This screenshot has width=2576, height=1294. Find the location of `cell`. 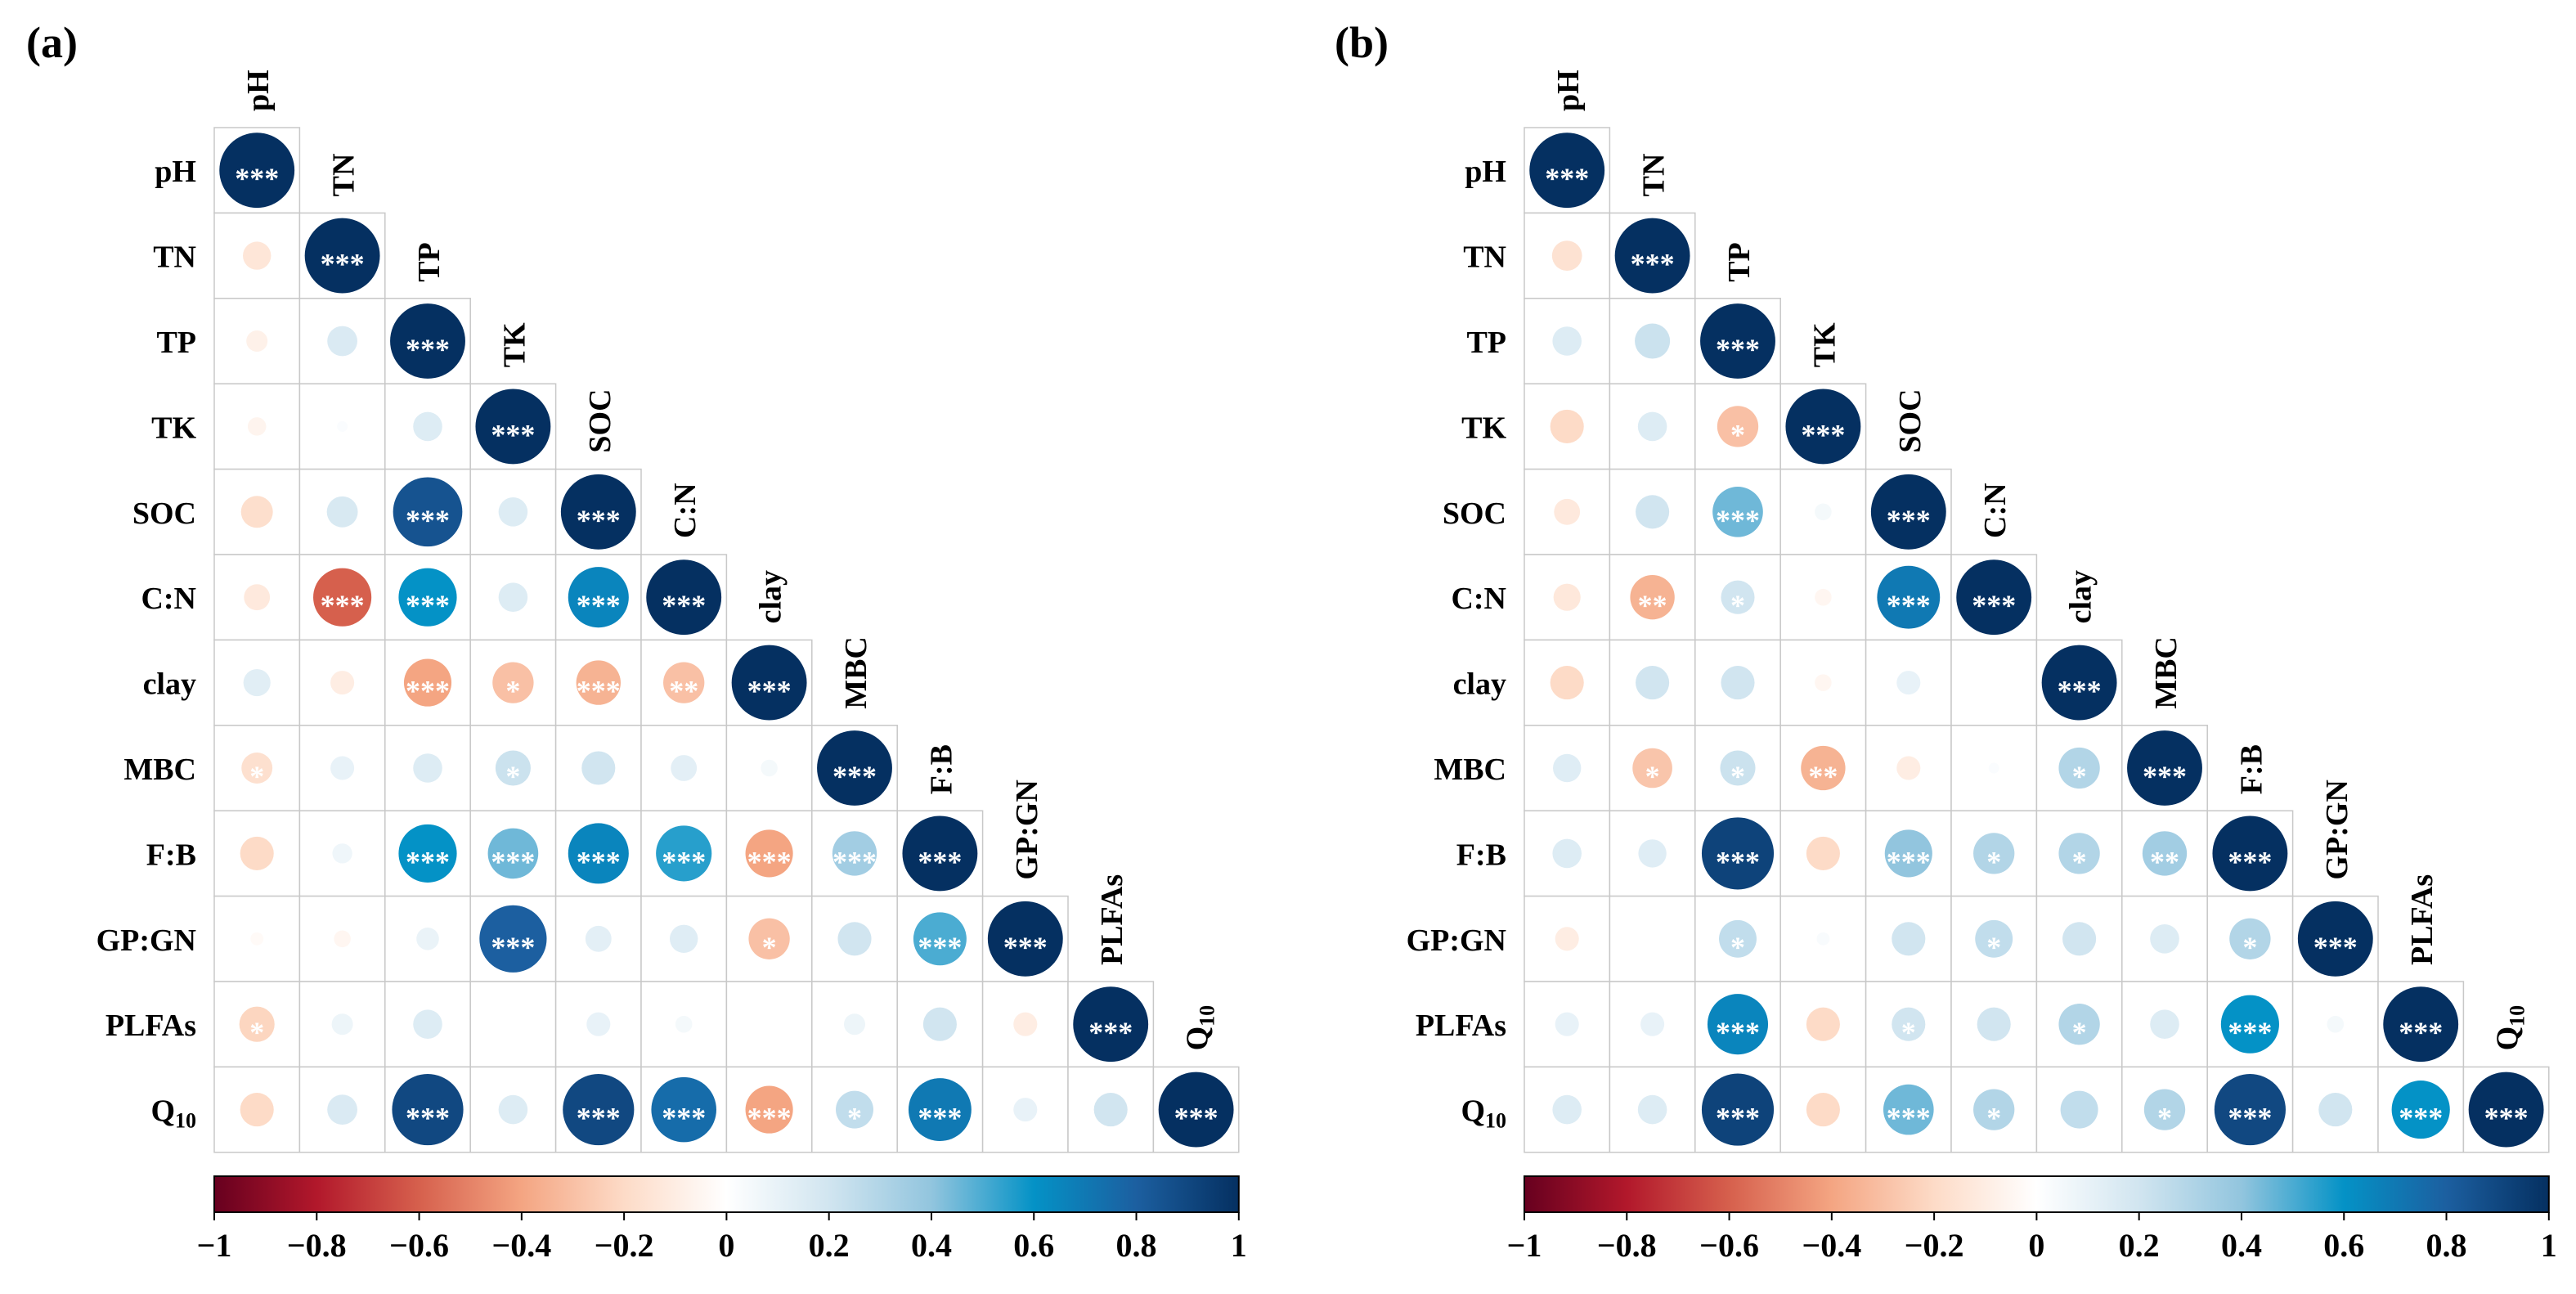

cell is located at coordinates (1994, 682).